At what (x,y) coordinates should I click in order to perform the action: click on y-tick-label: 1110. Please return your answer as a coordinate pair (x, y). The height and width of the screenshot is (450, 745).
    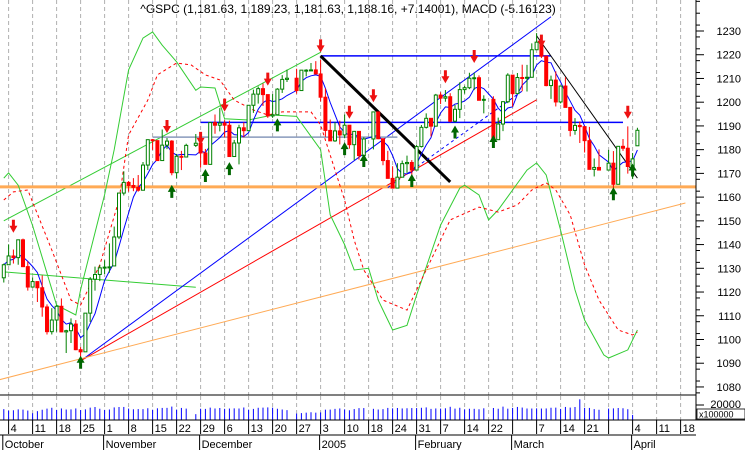
    Looking at the image, I should click on (729, 317).